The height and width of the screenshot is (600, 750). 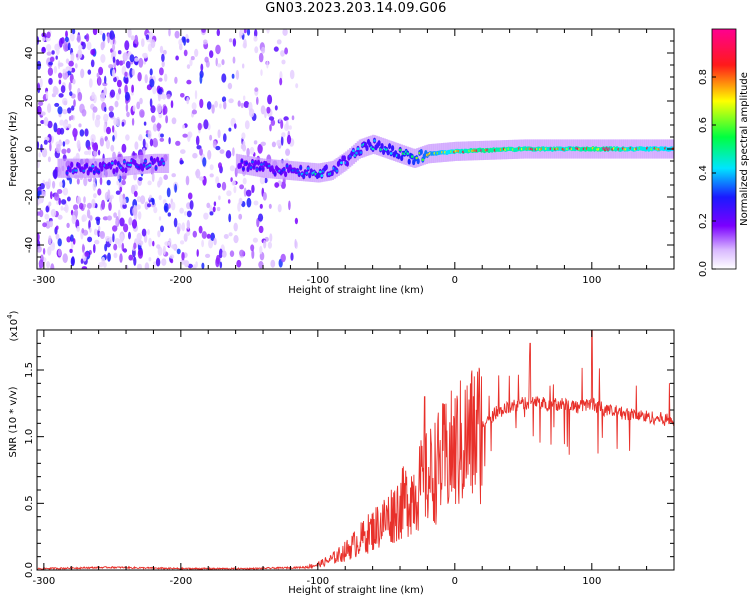 What do you see at coordinates (356, 290) in the screenshot?
I see `spectrogram-xlabel: Height of straight line (km)` at bounding box center [356, 290].